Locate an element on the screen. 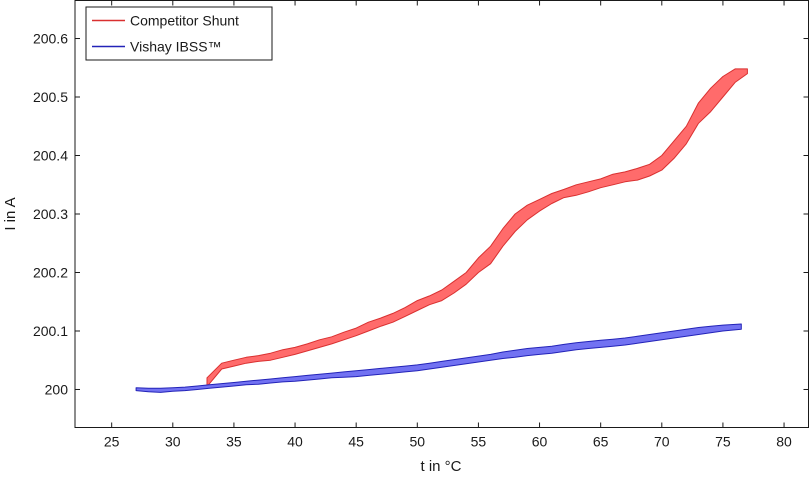 The height and width of the screenshot is (481, 809). x-tick-label: 65 is located at coordinates (601, 442).